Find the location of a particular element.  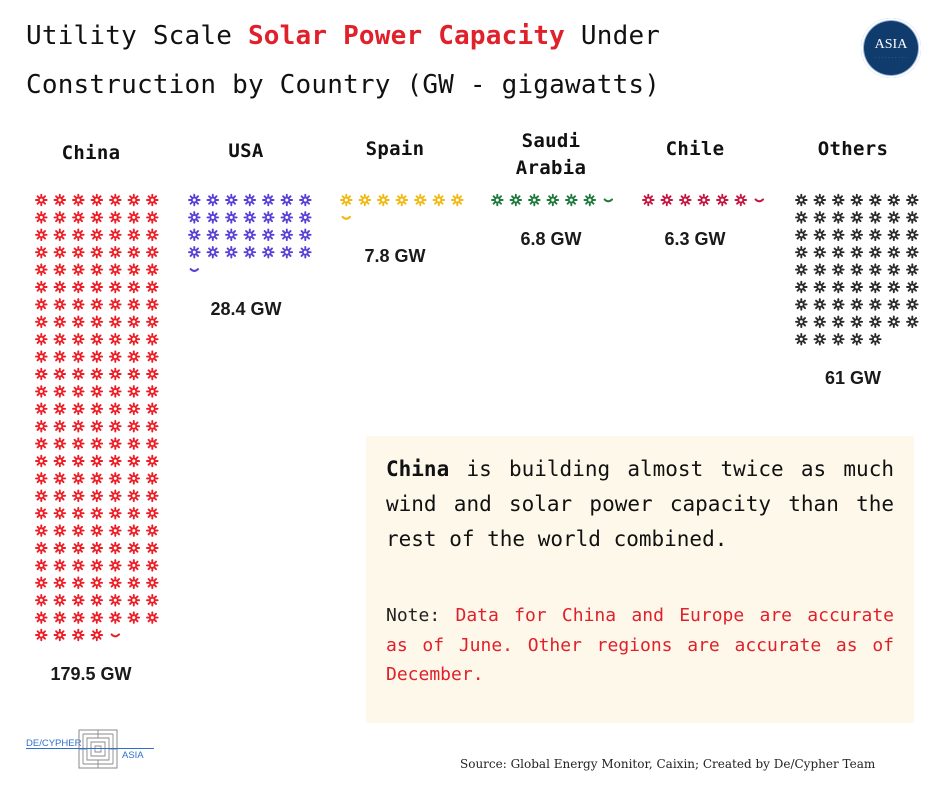

country-label-line: Saudi is located at coordinates (551, 141).